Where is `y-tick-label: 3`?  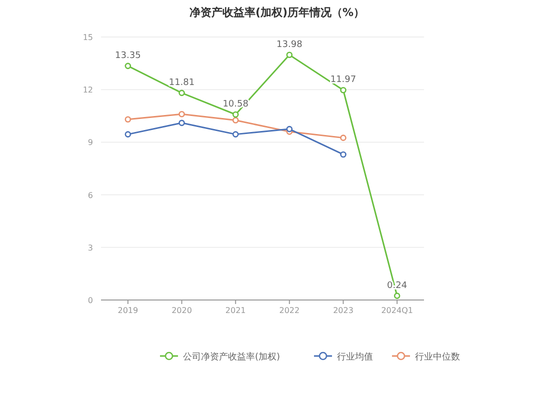 y-tick-label: 3 is located at coordinates (90, 247).